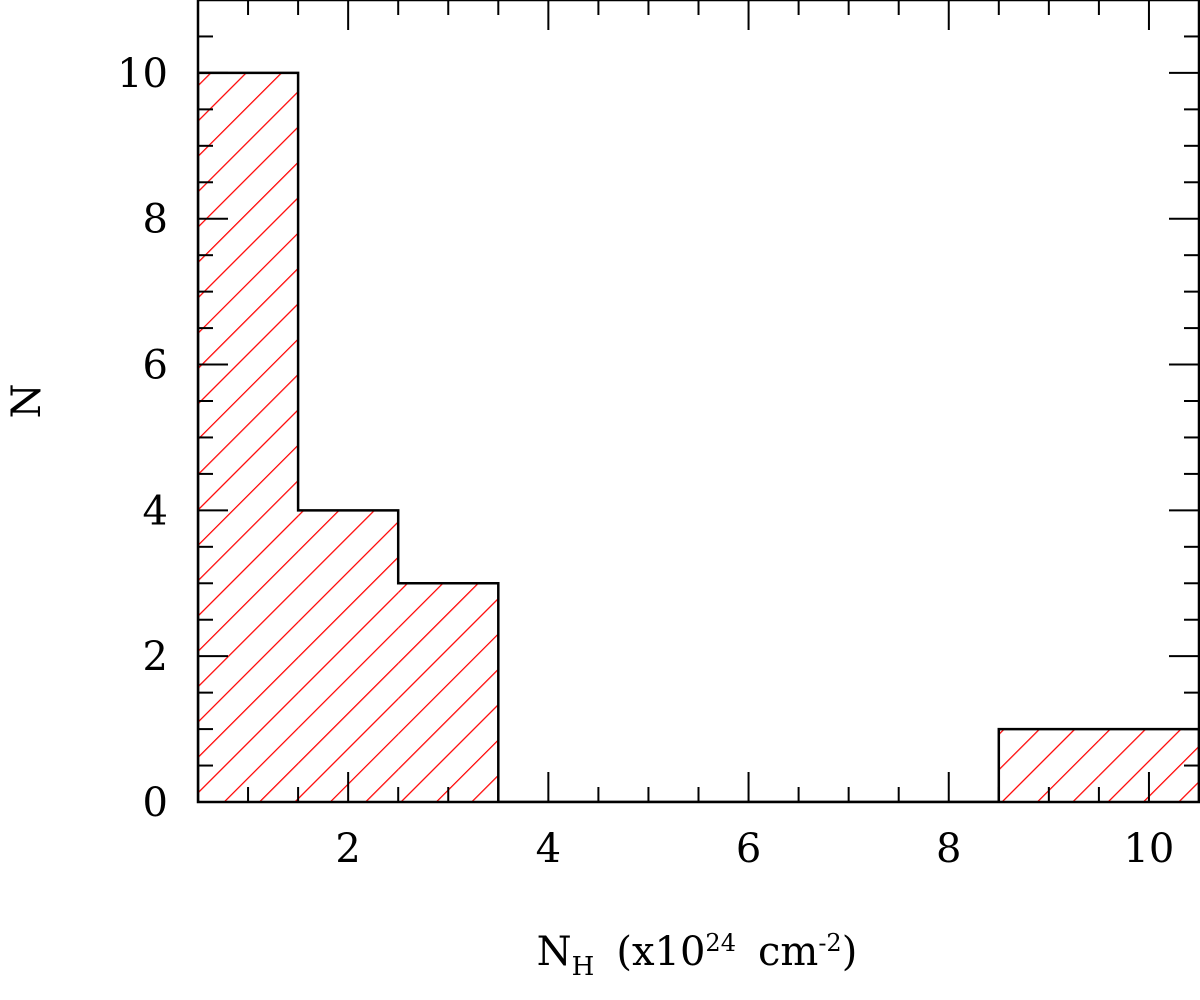 The image size is (1200, 1000). What do you see at coordinates (948, 849) in the screenshot?
I see `x-tick-label: 8` at bounding box center [948, 849].